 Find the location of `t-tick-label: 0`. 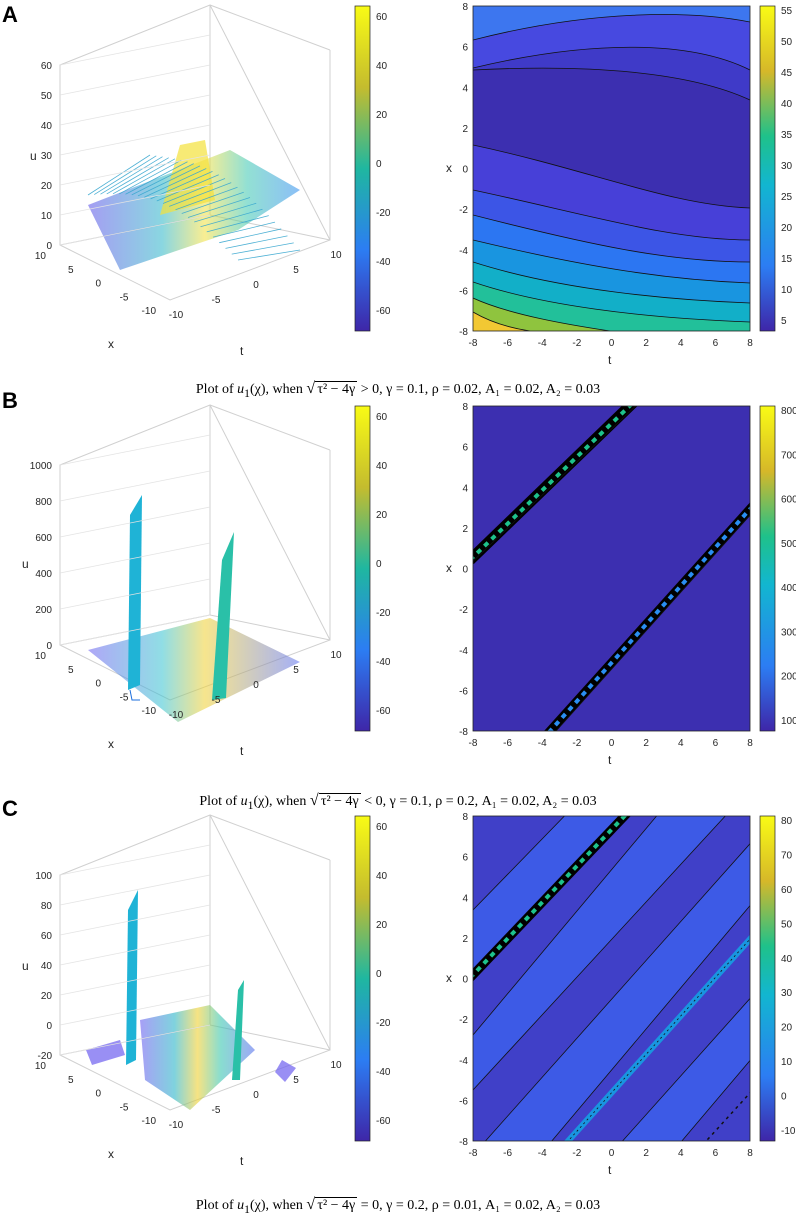

t-tick-label: 0 is located at coordinates (256, 1095).